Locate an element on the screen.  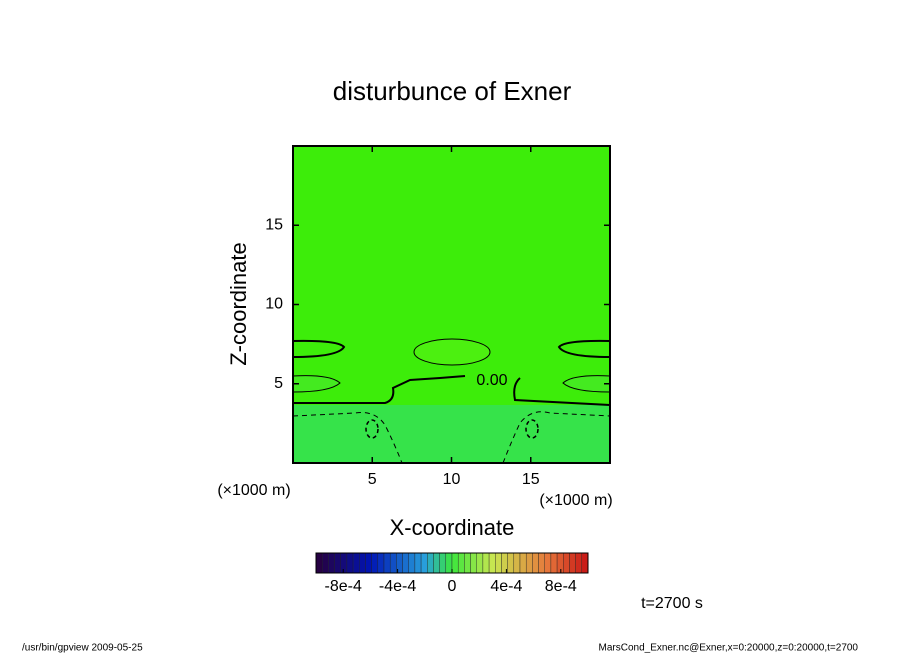
x-axis-label: X-coordinate is located at coordinates (452, 527).